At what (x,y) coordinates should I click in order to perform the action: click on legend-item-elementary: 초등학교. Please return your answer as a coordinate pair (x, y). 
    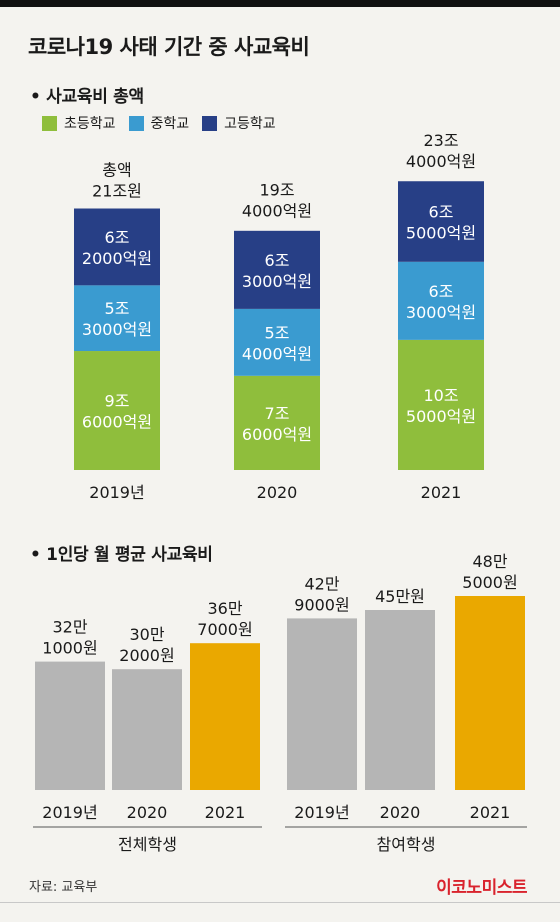
    Looking at the image, I should click on (79, 123).